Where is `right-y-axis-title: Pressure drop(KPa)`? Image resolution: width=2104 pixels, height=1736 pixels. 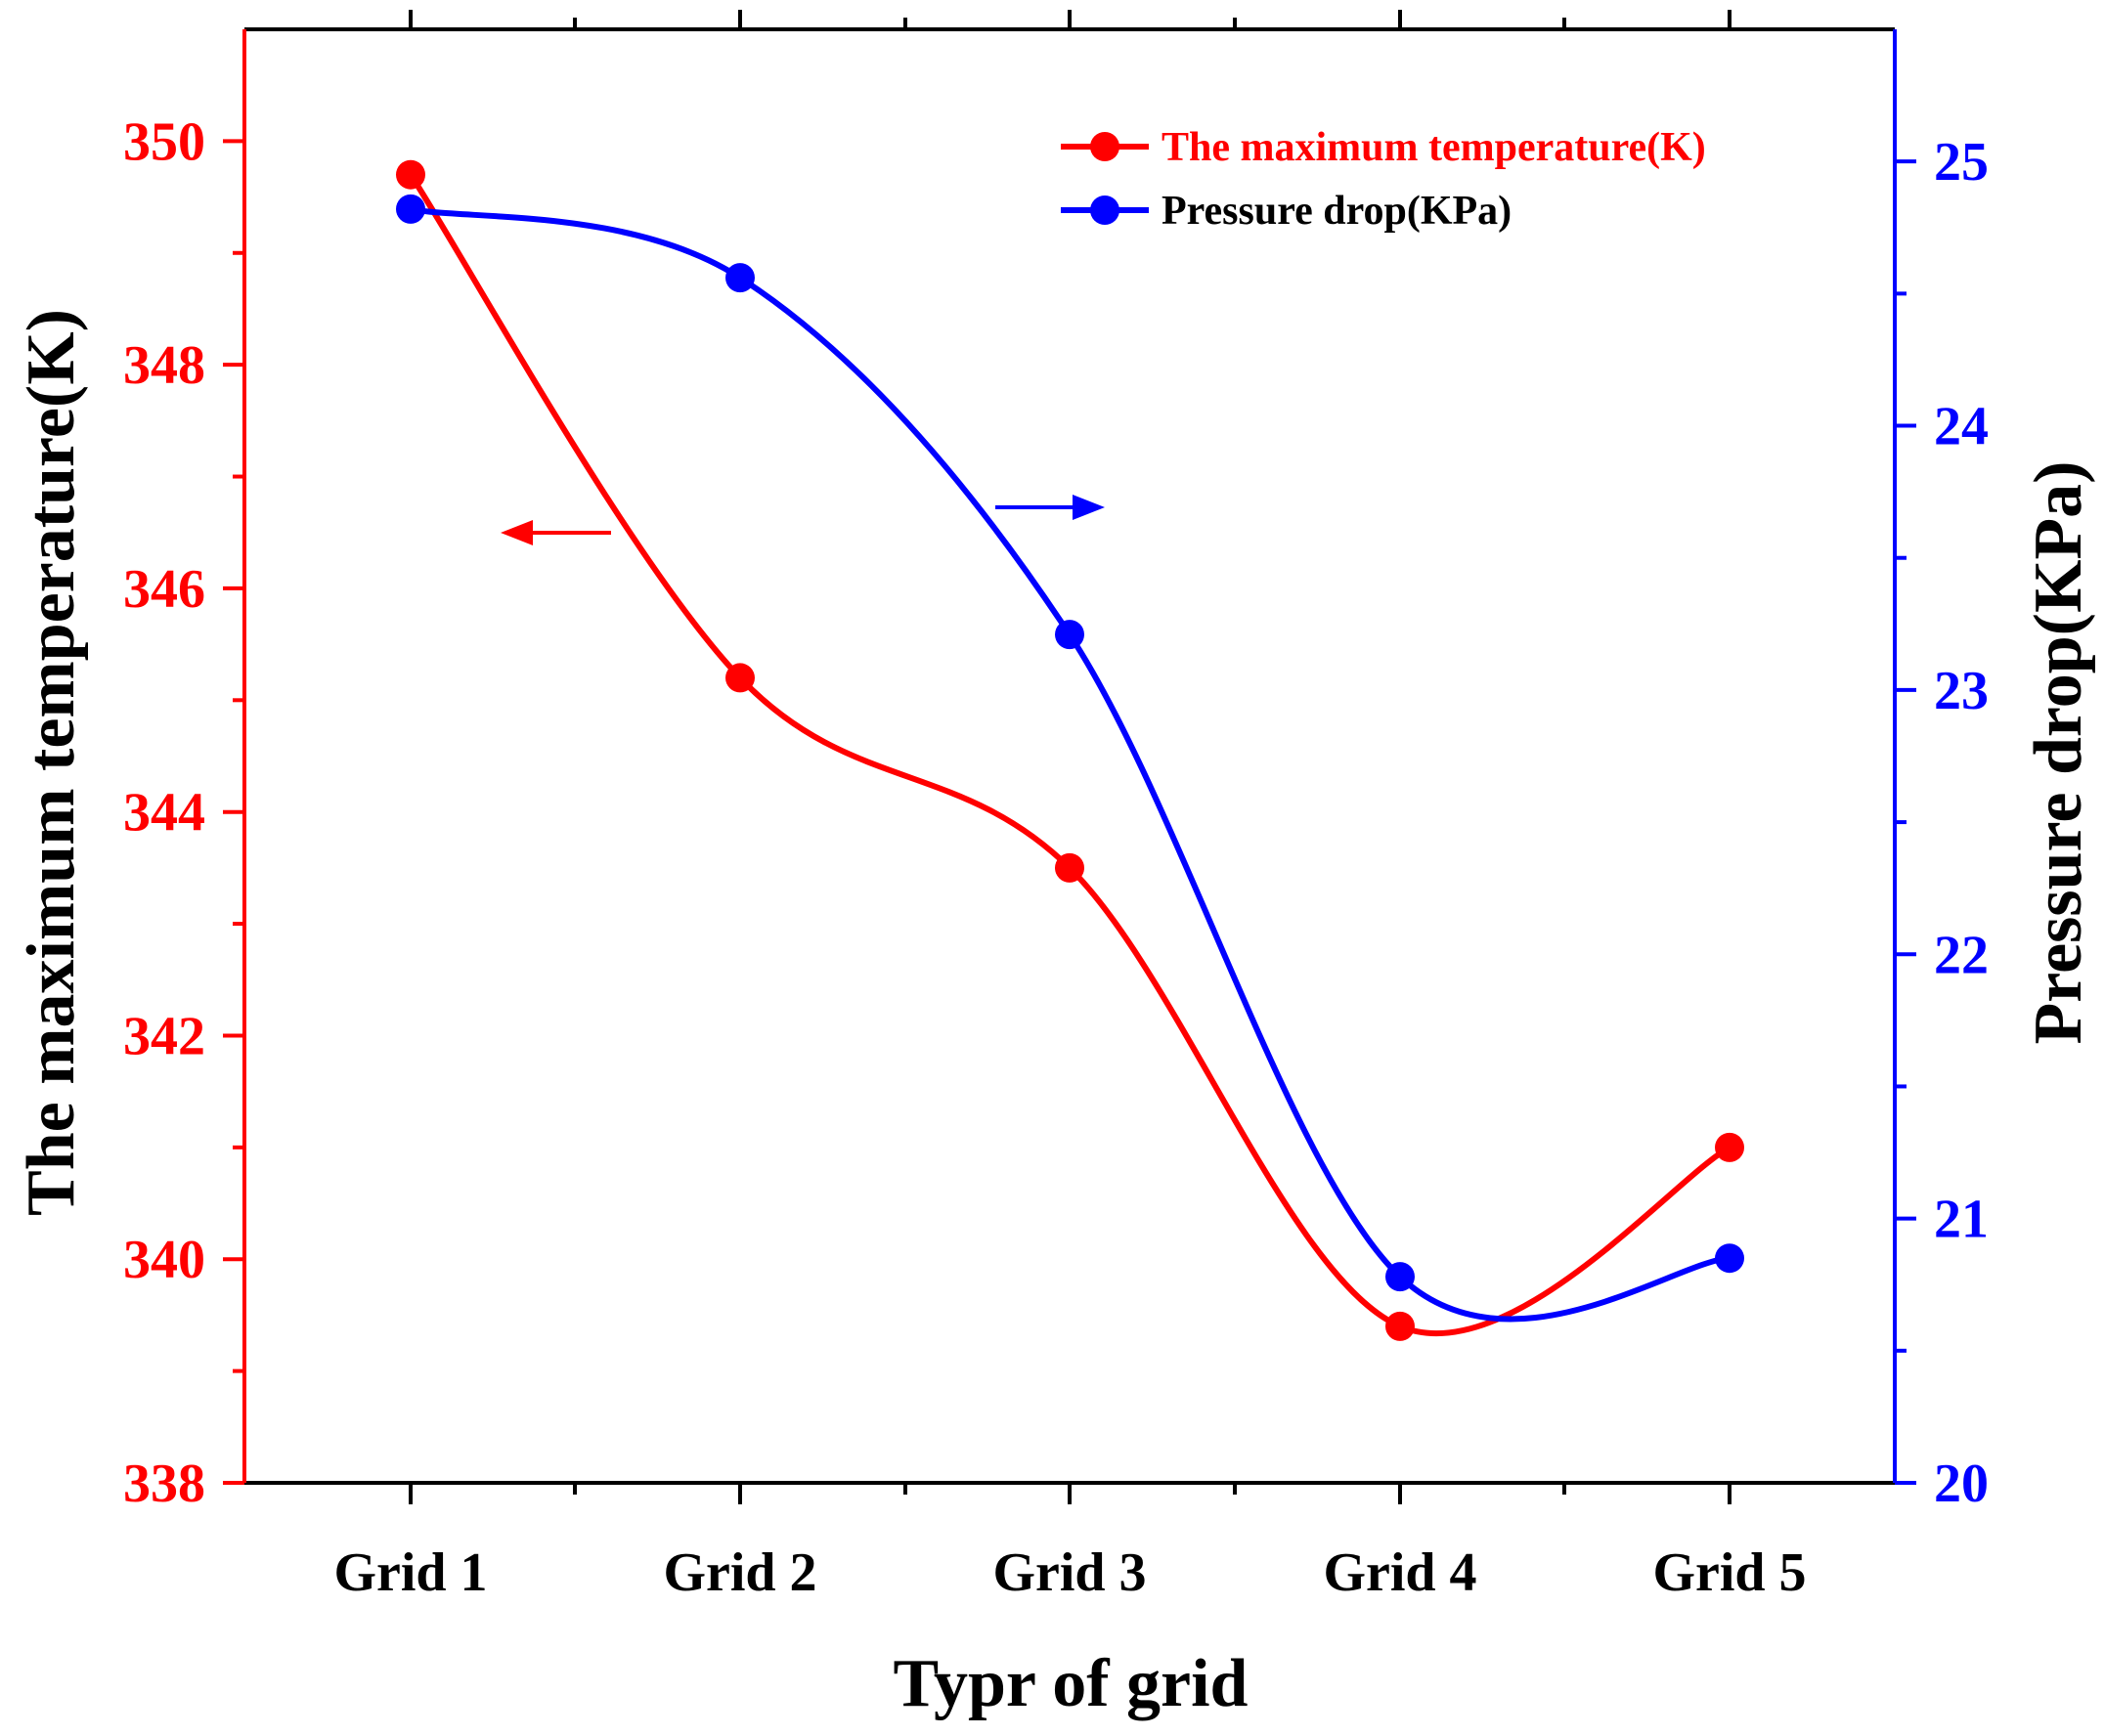 right-y-axis-title: Pressure drop(KPa) is located at coordinates (2058, 753).